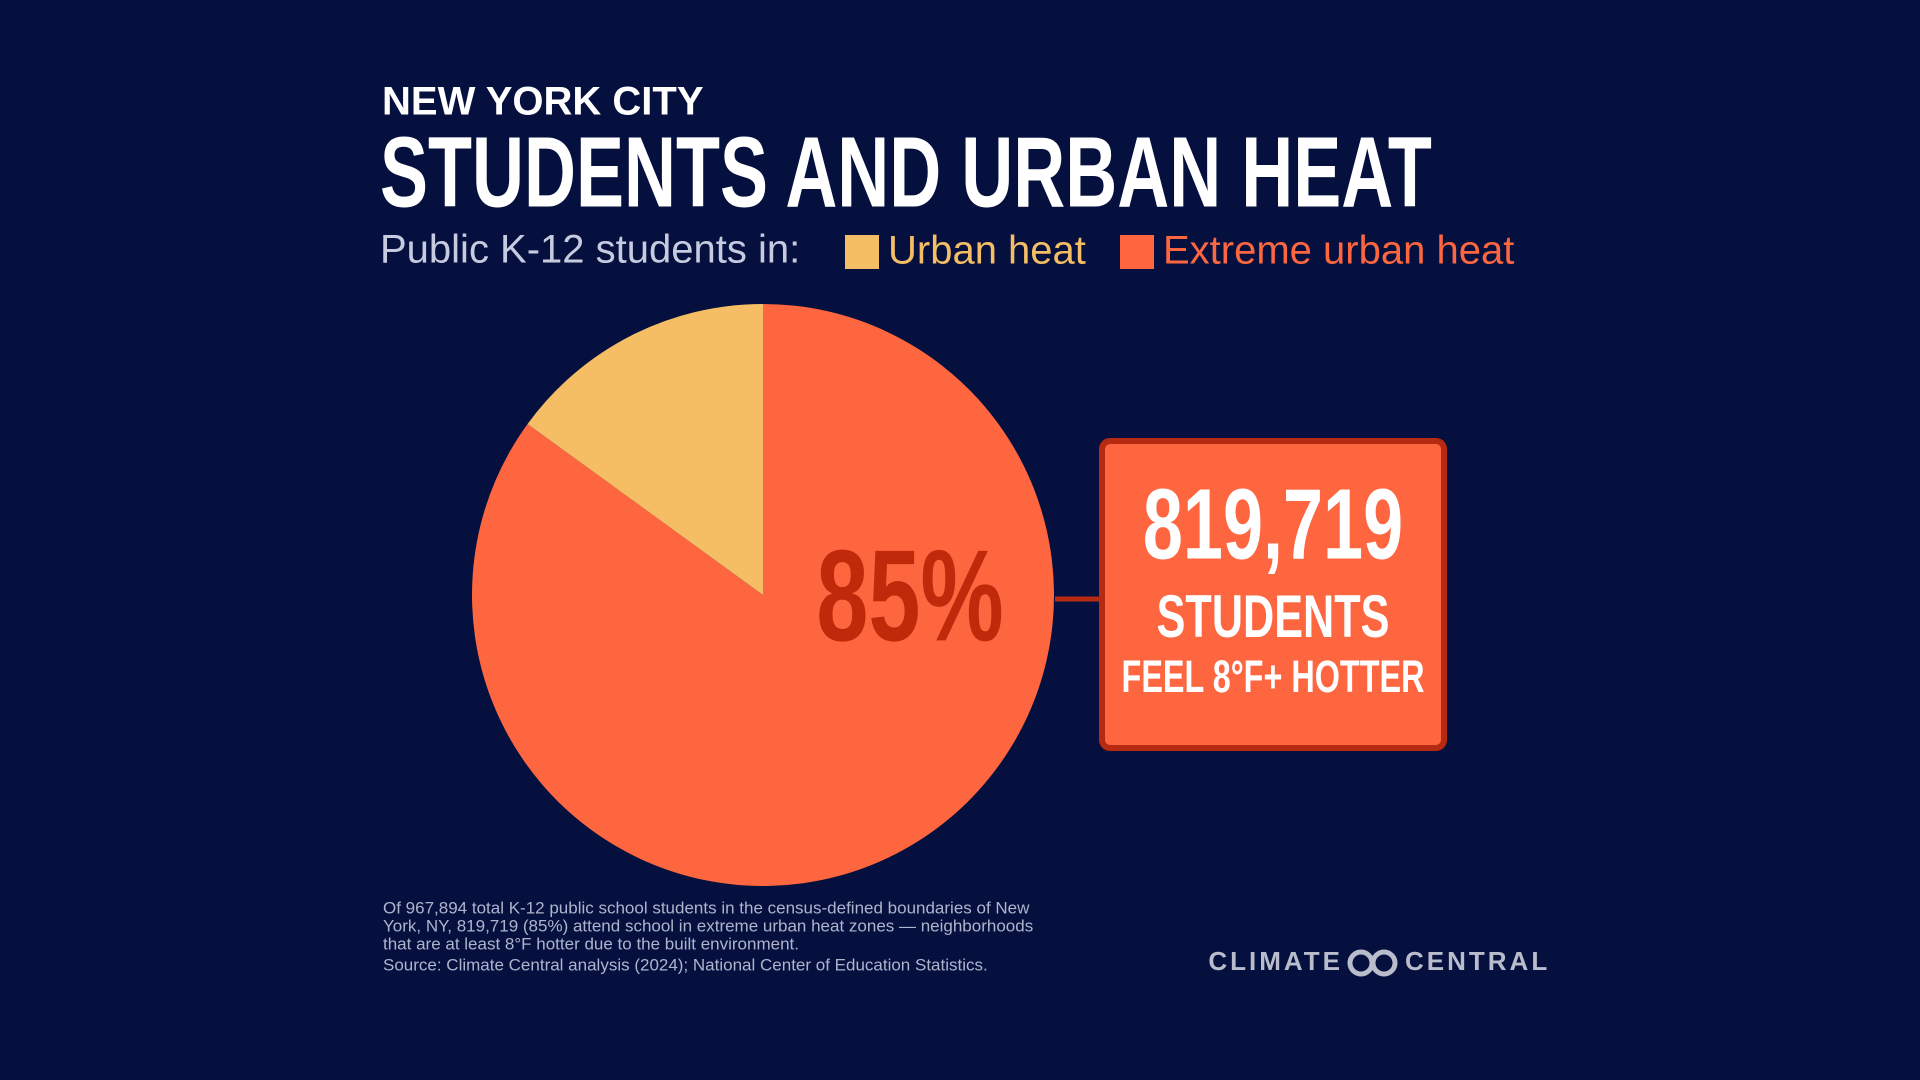  I want to click on legend-label: Urban heat, so click(987, 251).